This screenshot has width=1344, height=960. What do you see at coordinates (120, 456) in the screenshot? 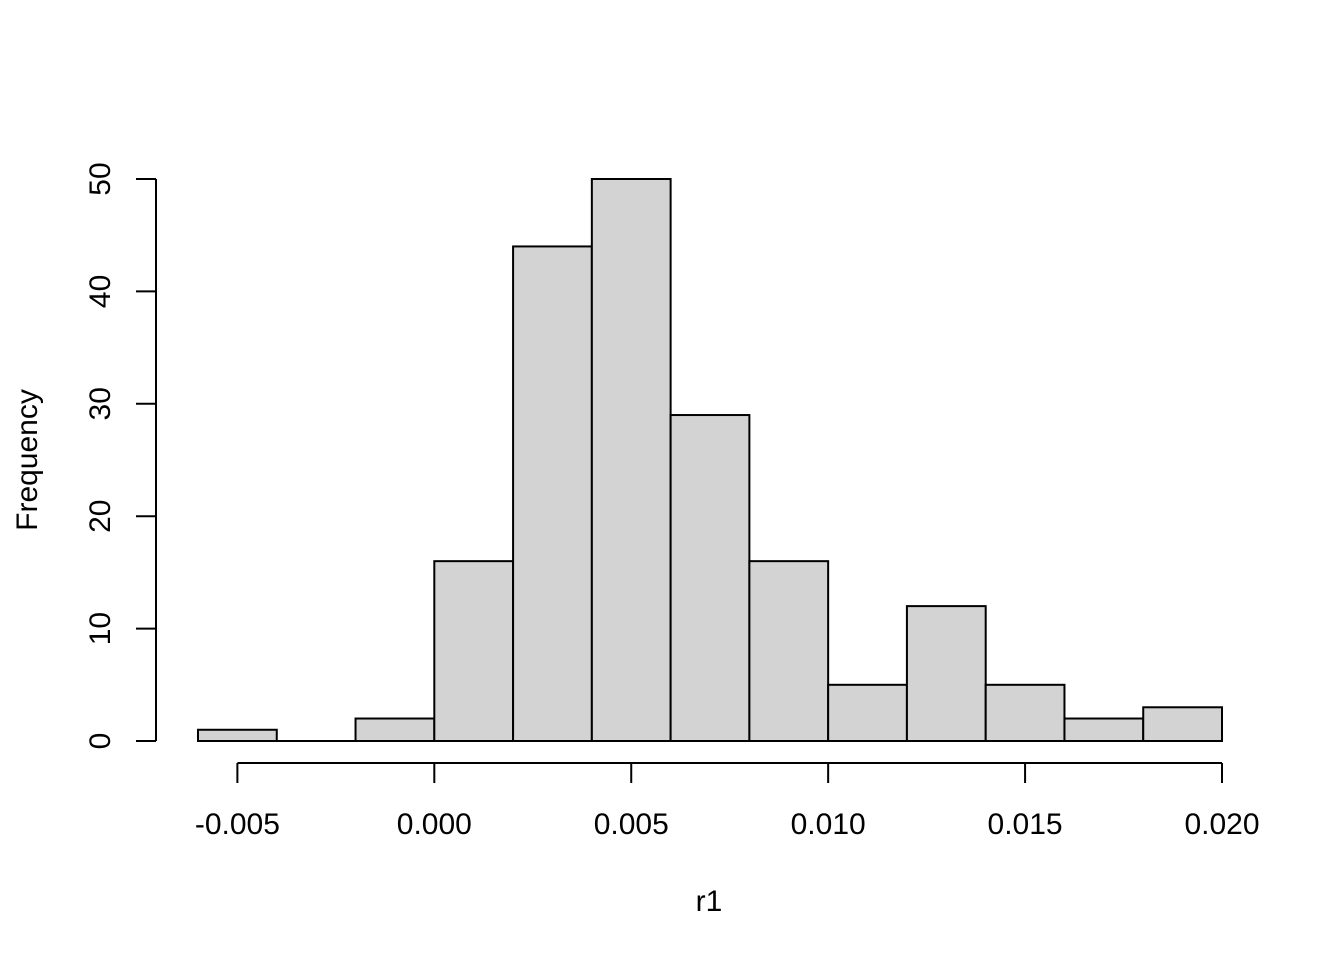
I see `y-axis: 0 10 20 30 40 50` at bounding box center [120, 456].